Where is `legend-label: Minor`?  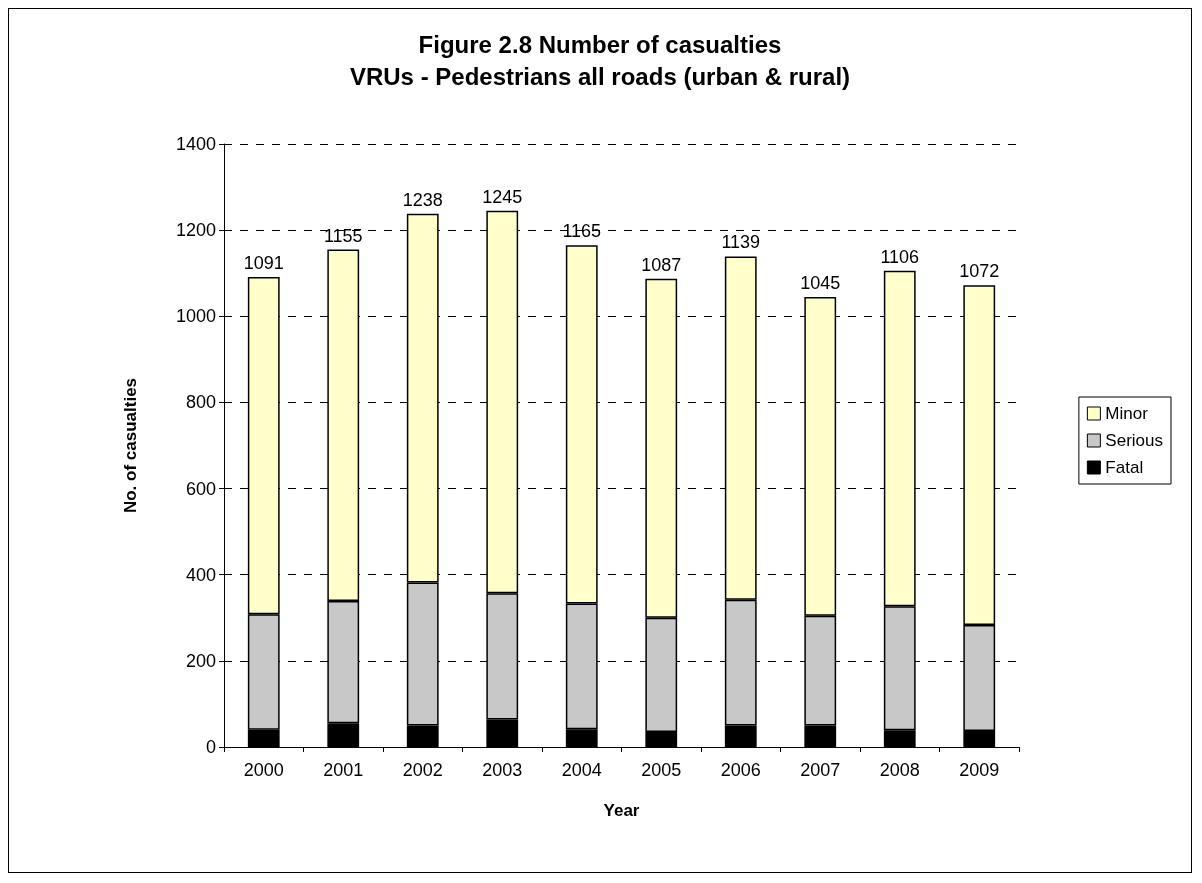
legend-label: Minor is located at coordinates (1127, 413).